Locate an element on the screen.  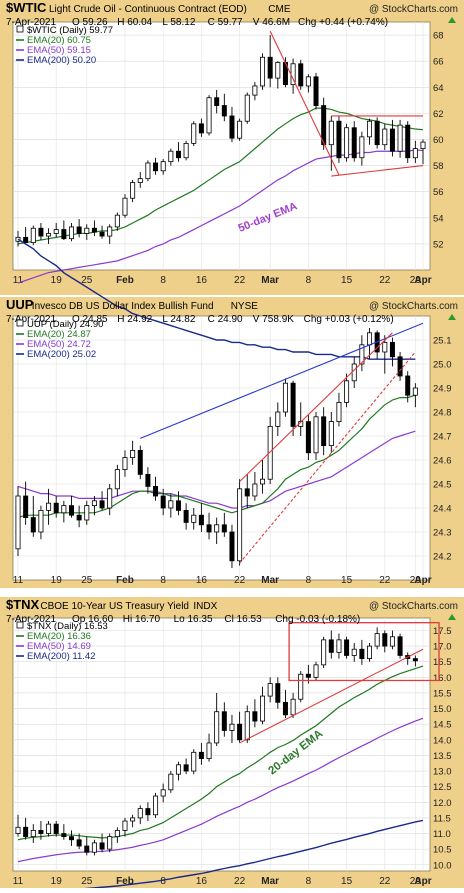
quote-field: L 24.82 is located at coordinates (178, 319).